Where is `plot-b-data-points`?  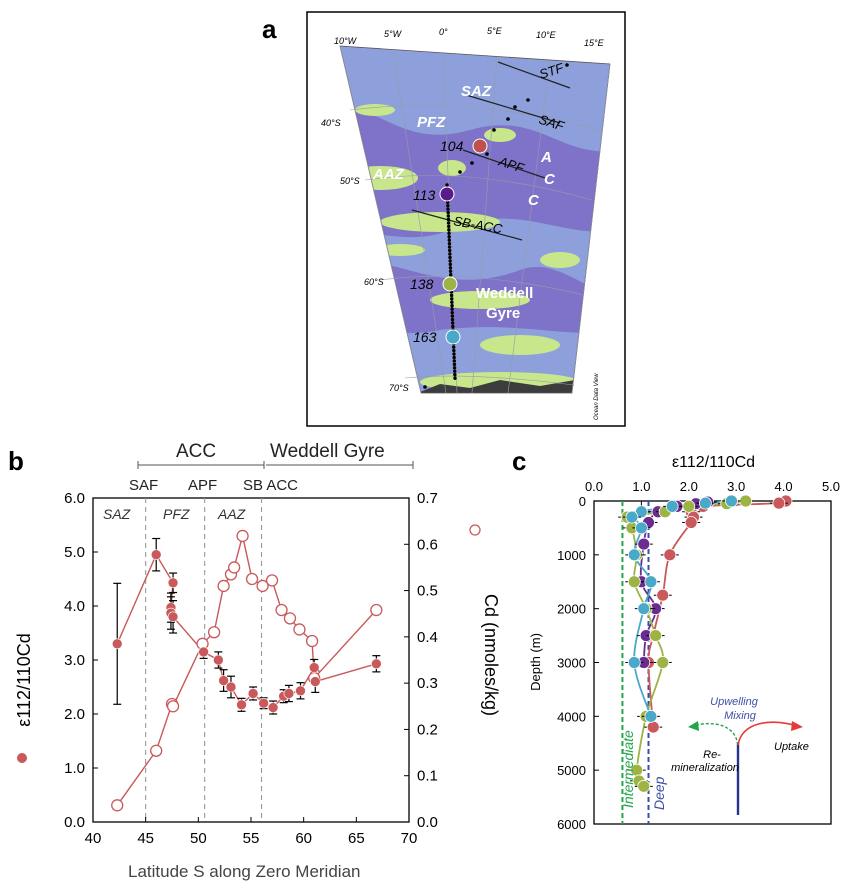 plot-b-data-points is located at coordinates (247, 670).